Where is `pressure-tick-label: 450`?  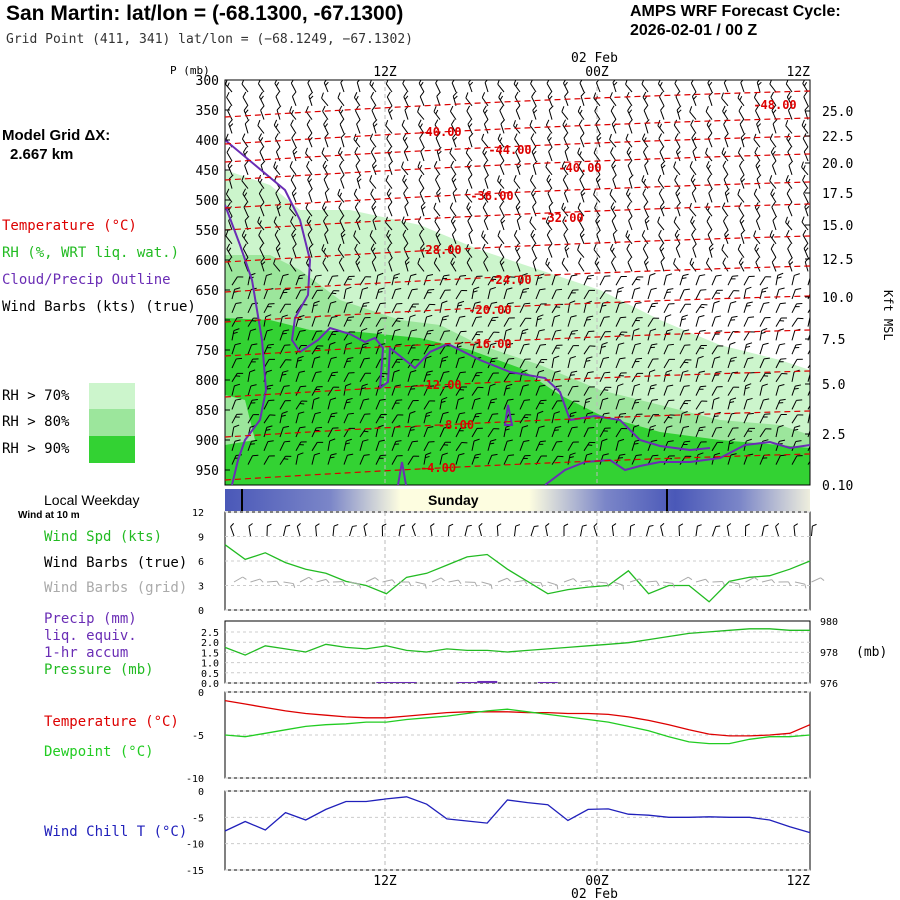 pressure-tick-label: 450 is located at coordinates (207, 171).